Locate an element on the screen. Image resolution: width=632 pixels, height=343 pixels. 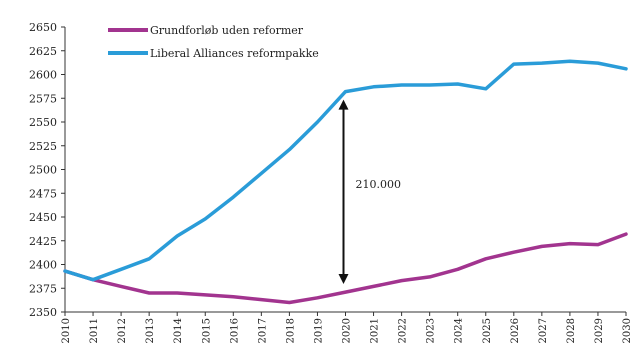
x-tick-label: 2028 is located at coordinates (571, 330).